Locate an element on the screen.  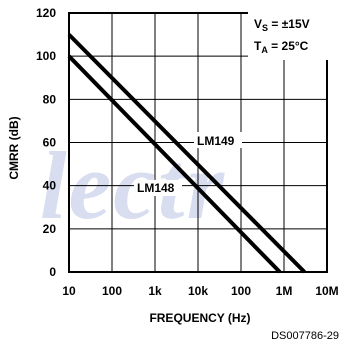
y-tick-label: 80 is located at coordinates (50, 99).